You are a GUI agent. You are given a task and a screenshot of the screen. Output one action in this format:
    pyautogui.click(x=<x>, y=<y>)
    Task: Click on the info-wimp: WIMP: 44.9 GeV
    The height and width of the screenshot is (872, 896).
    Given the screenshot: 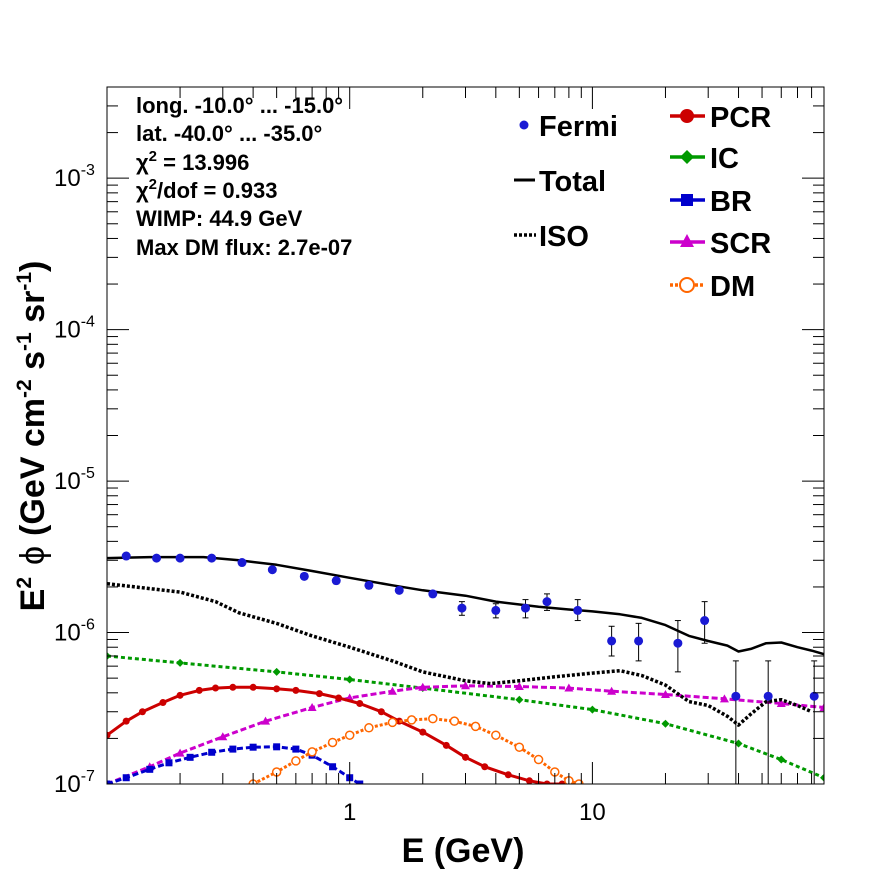 What is the action you would take?
    pyautogui.click(x=219, y=218)
    